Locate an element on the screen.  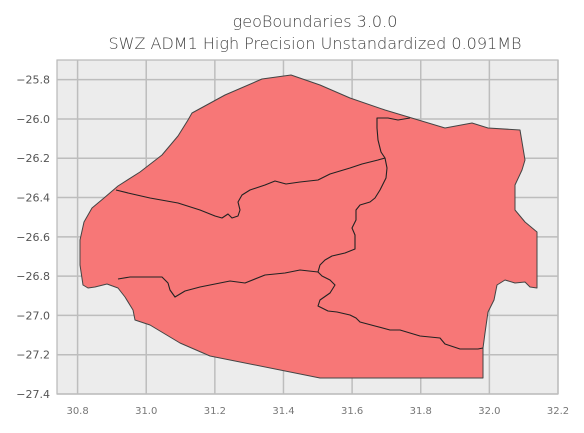
y-tick-label: −26.8 is located at coordinates (33, 276).